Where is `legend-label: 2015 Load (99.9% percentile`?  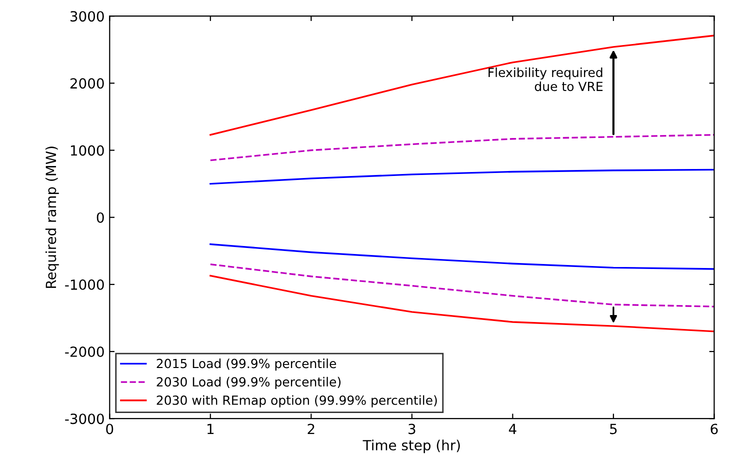
legend-label: 2015 Load (99.9% percentile is located at coordinates (246, 364).